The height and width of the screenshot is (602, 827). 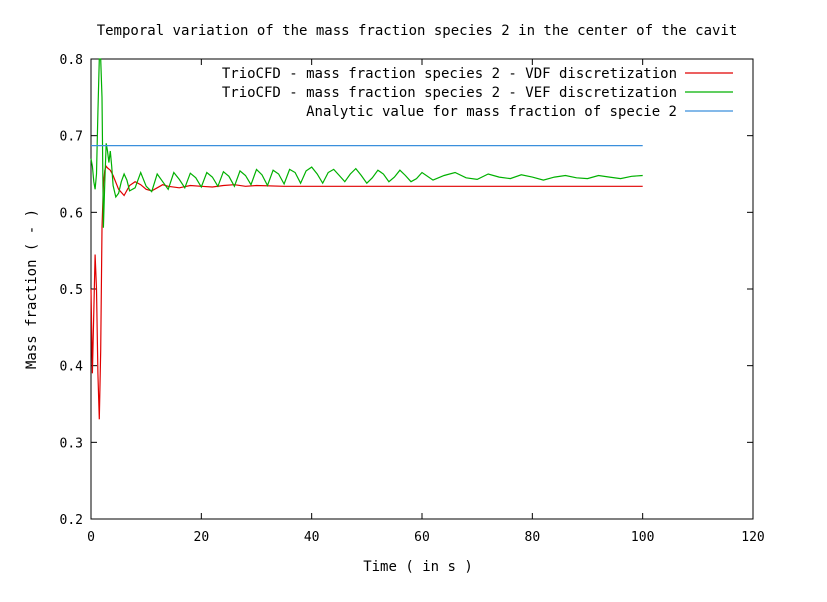 I want to click on x-tick-label: 60, so click(x=422, y=537).